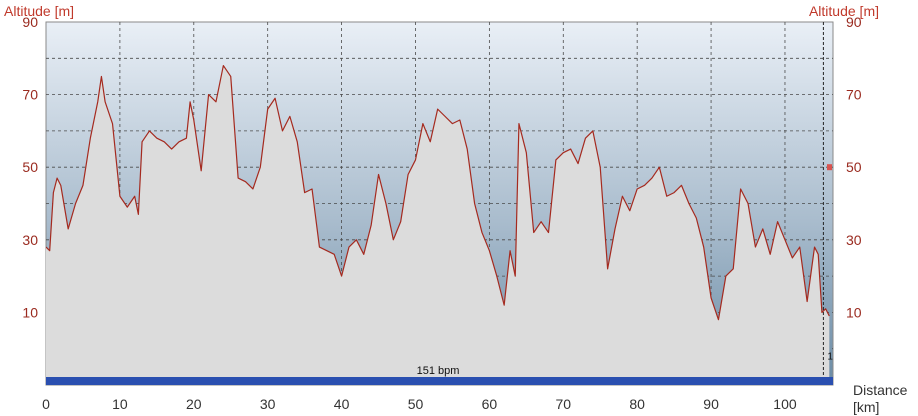 The height and width of the screenshot is (416, 918). I want to click on x-tick-label: 90, so click(711, 404).